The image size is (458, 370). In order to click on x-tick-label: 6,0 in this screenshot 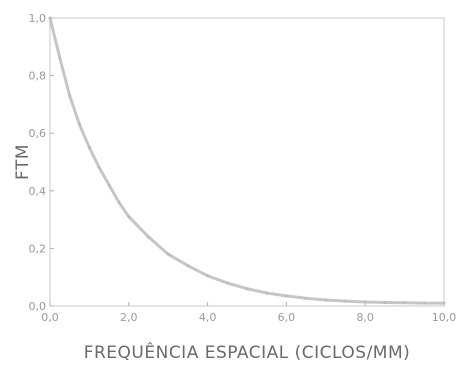, I will do `click(287, 317)`.